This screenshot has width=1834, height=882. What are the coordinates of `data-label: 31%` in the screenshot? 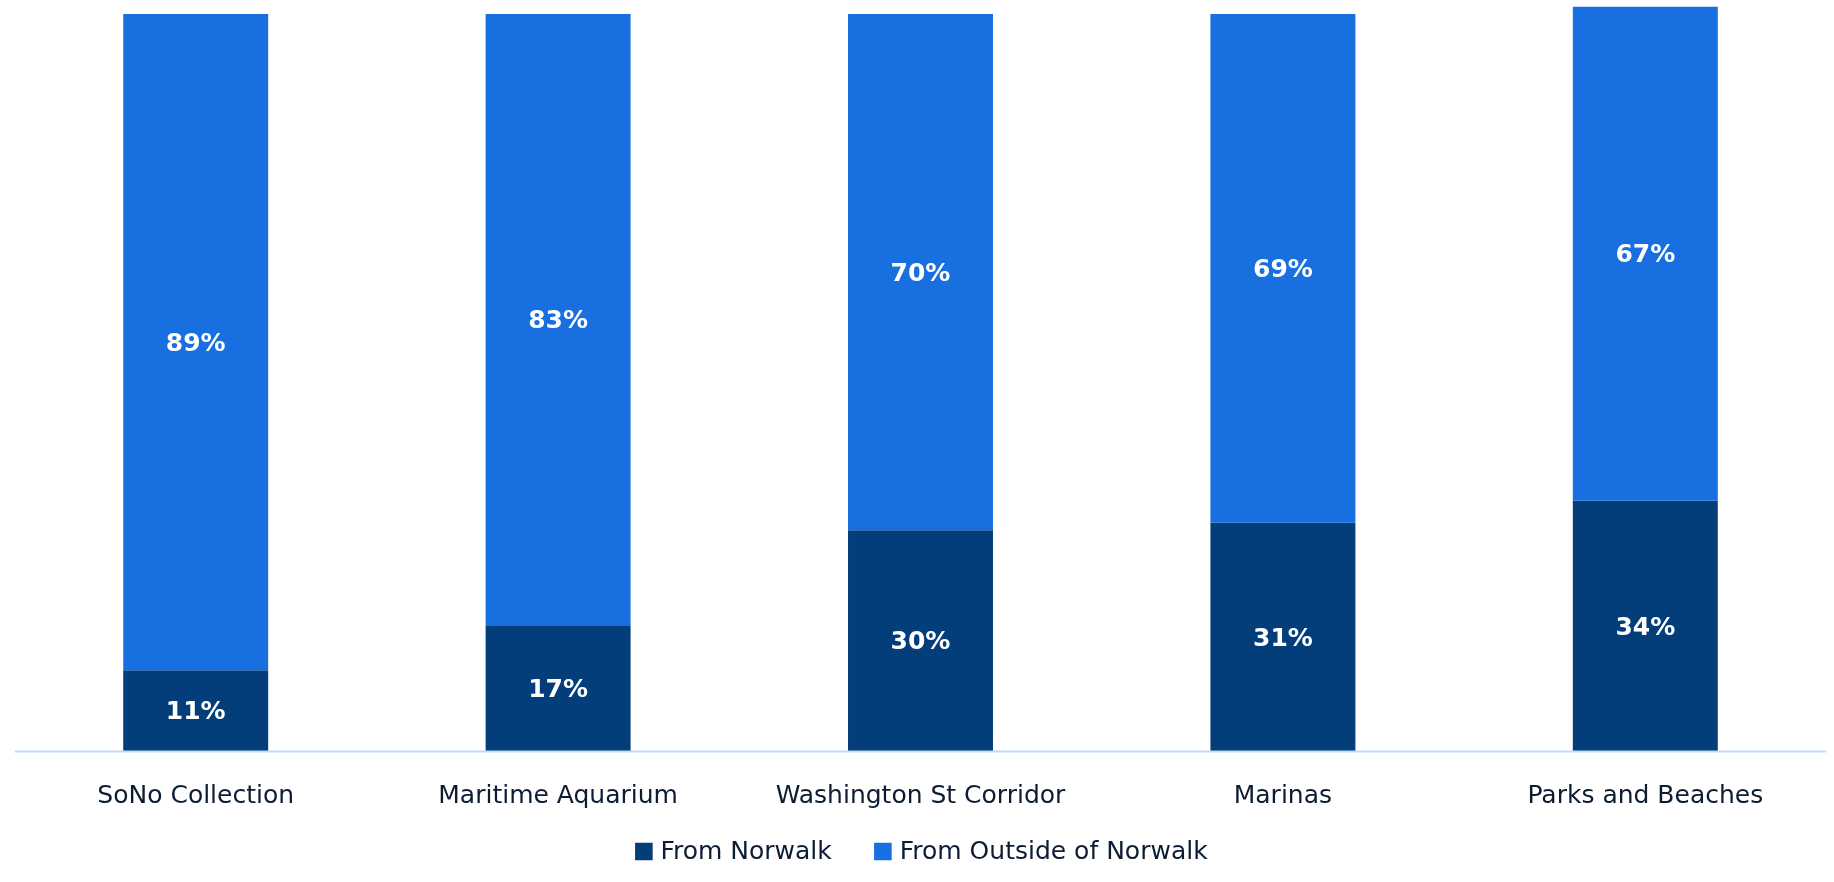 It's located at (1282, 637).